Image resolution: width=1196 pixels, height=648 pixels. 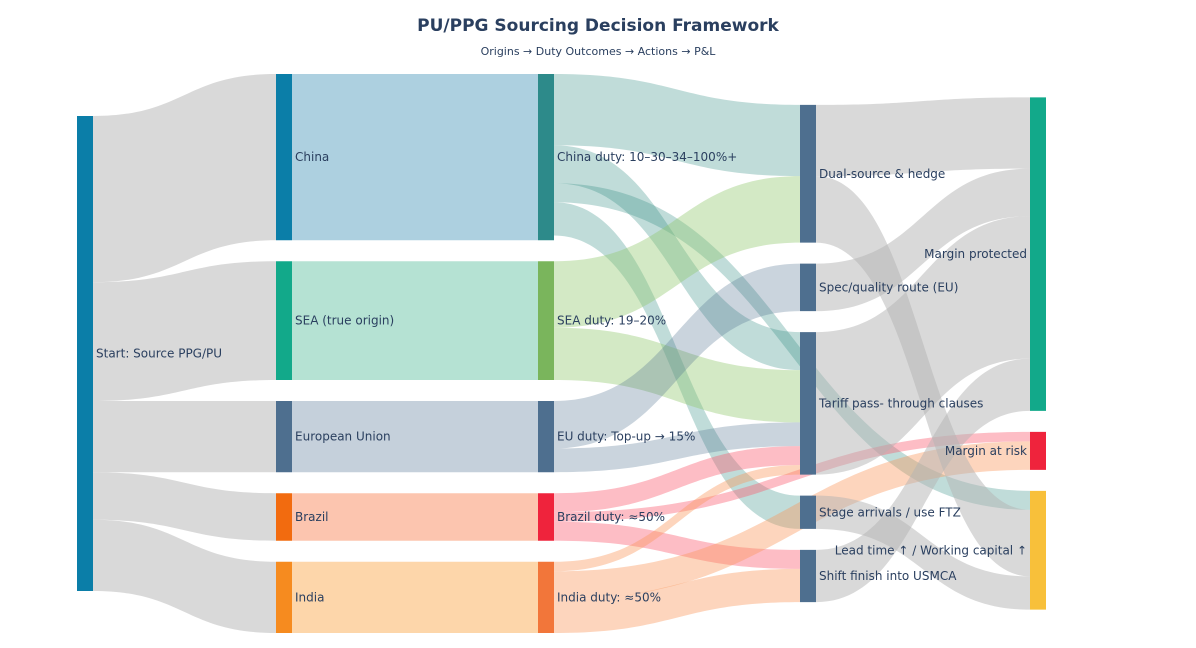 What do you see at coordinates (611, 321) in the screenshot?
I see `node-label-sea_duty: SEA duty: 19–20%` at bounding box center [611, 321].